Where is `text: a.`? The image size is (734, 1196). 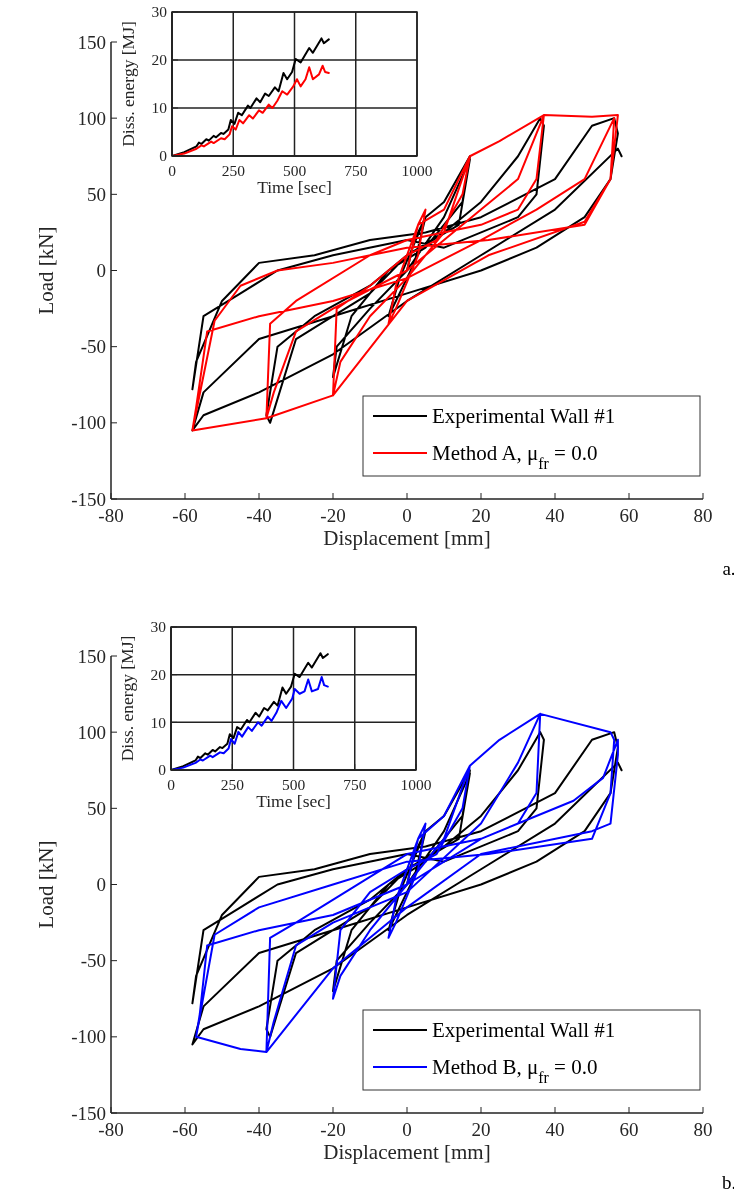 text: a. is located at coordinates (728, 568).